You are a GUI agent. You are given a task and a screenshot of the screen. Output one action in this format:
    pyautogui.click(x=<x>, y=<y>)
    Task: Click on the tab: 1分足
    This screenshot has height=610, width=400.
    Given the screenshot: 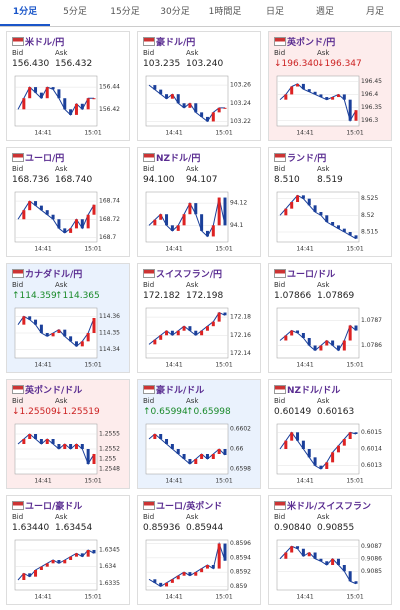 What is the action you would take?
    pyautogui.click(x=25, y=13)
    